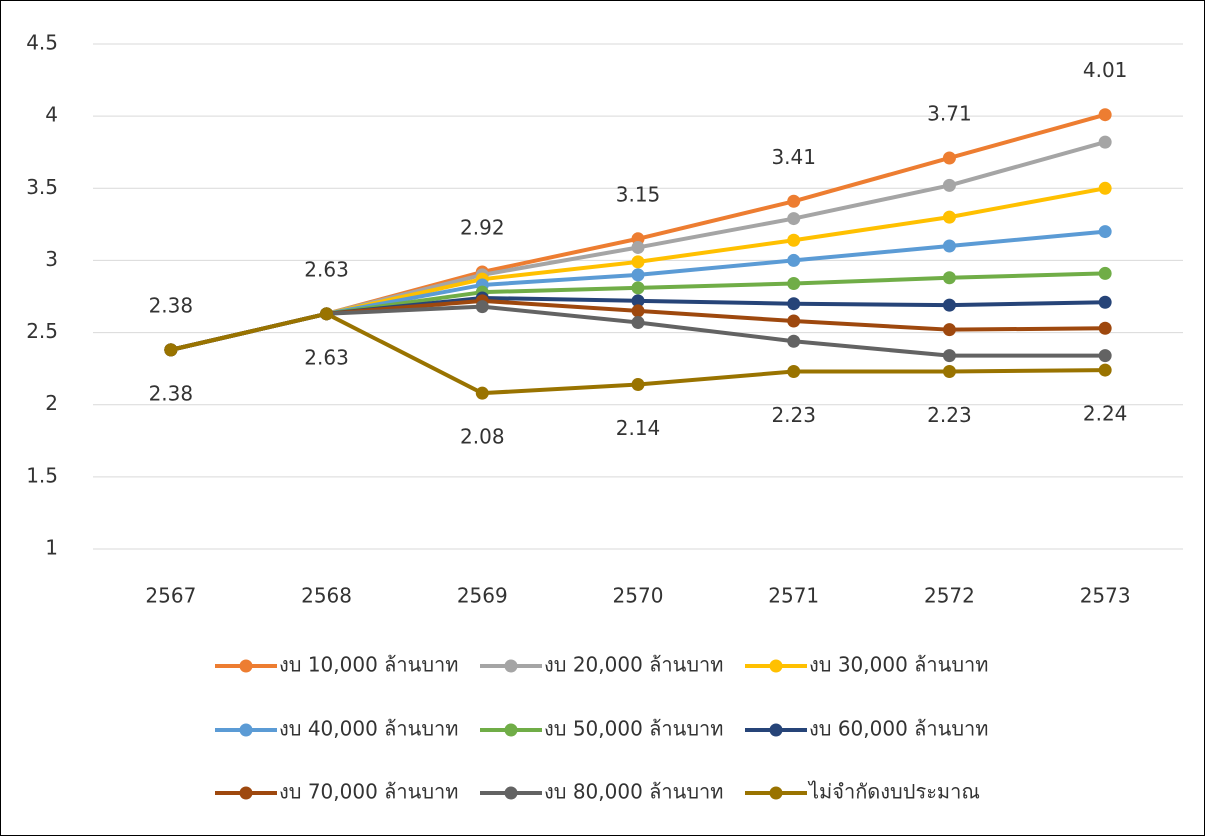  I want to click on legend-label: ไม่จำกัดงบประมาณ, so click(893, 792).